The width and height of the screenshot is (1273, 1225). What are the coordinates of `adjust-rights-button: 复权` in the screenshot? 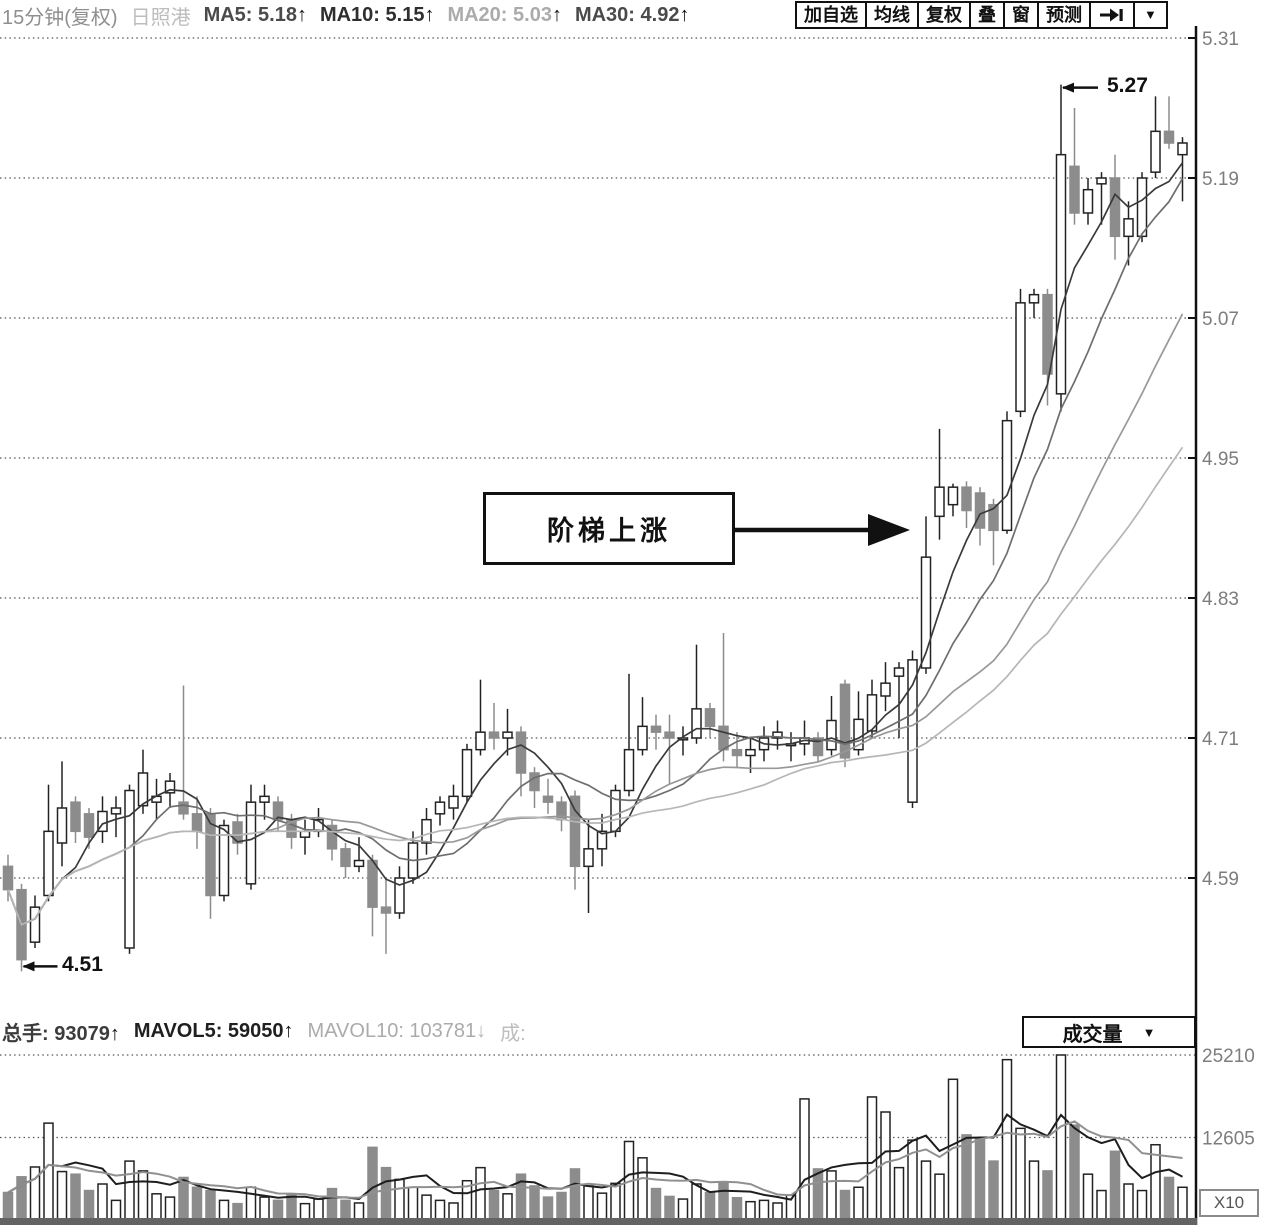 It's located at (944, 15).